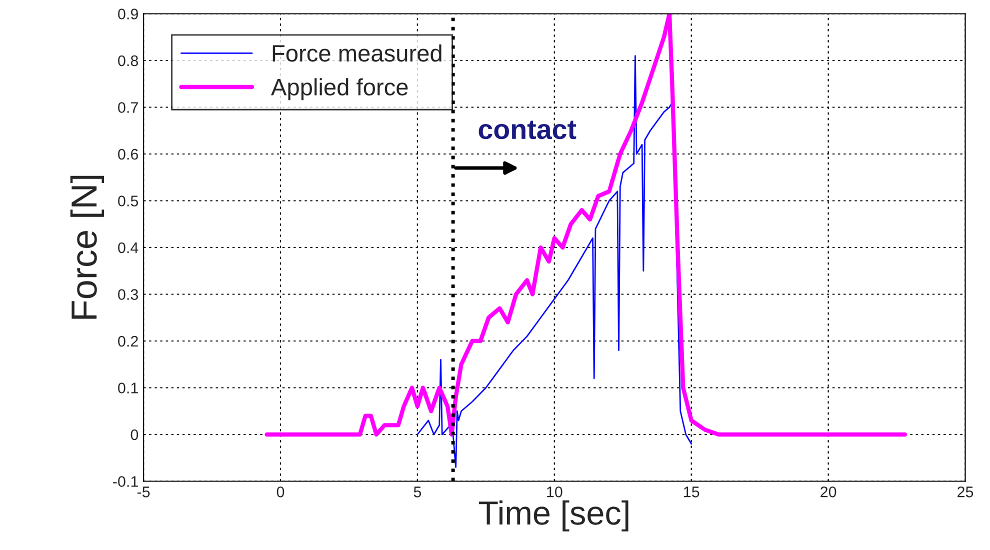 Image resolution: width=990 pixels, height=550 pixels. What do you see at coordinates (339, 89) in the screenshot?
I see `legend-label: Applied force` at bounding box center [339, 89].